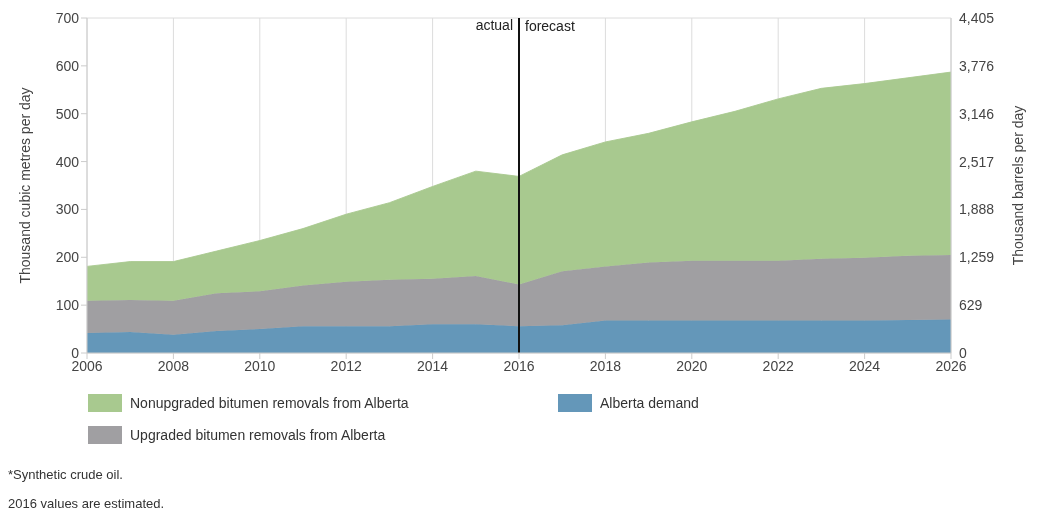  I want to click on x-tick-label: 2014, so click(433, 365).